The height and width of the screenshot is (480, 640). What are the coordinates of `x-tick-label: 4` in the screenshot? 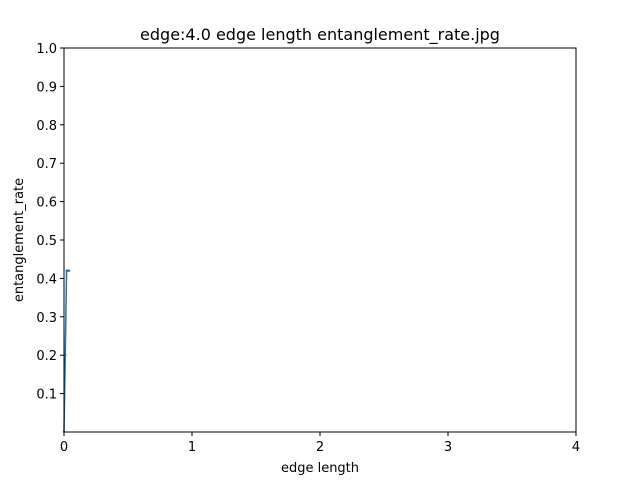 It's located at (576, 447).